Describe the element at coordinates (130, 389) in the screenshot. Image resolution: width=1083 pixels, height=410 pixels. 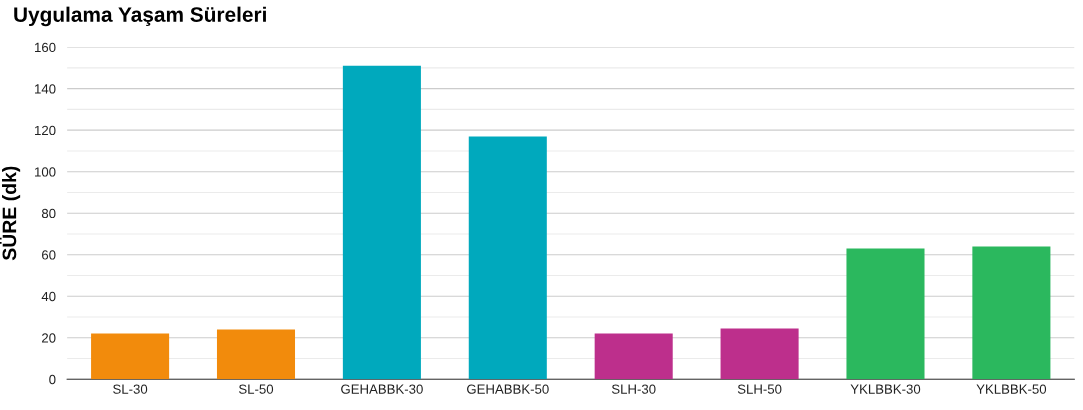
I see `x-tick-label: SL-30` at that location.